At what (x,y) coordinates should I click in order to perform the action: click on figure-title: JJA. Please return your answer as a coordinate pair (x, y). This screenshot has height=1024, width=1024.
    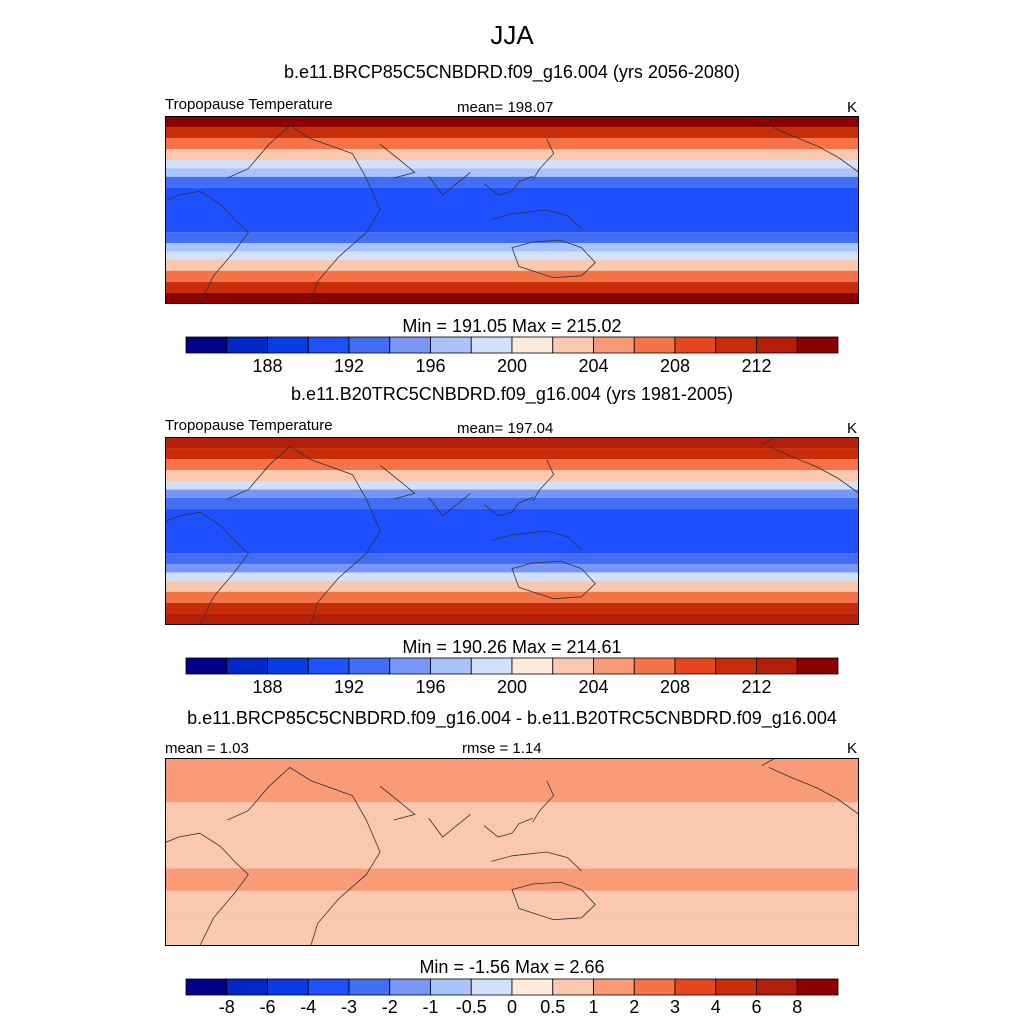
    Looking at the image, I should click on (512, 35).